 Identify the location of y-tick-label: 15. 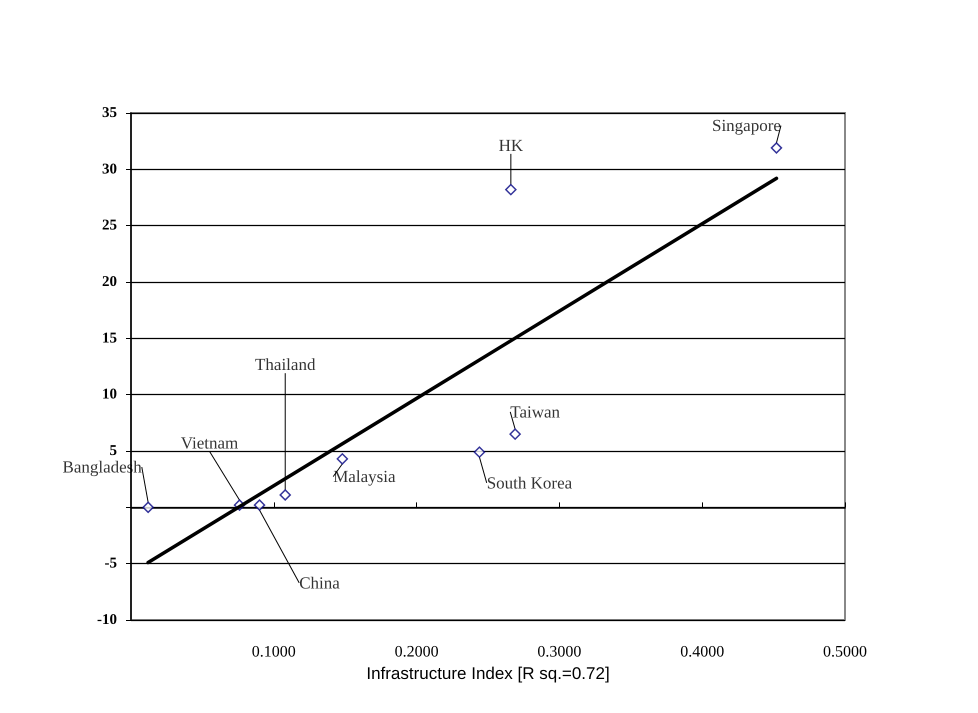
(109, 338).